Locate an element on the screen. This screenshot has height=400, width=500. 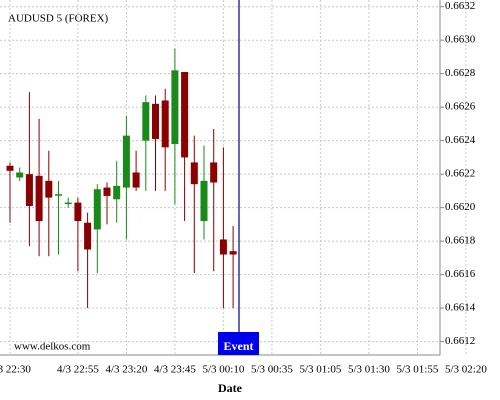
x-tick-label: 4/3 22:55 is located at coordinates (78, 370).